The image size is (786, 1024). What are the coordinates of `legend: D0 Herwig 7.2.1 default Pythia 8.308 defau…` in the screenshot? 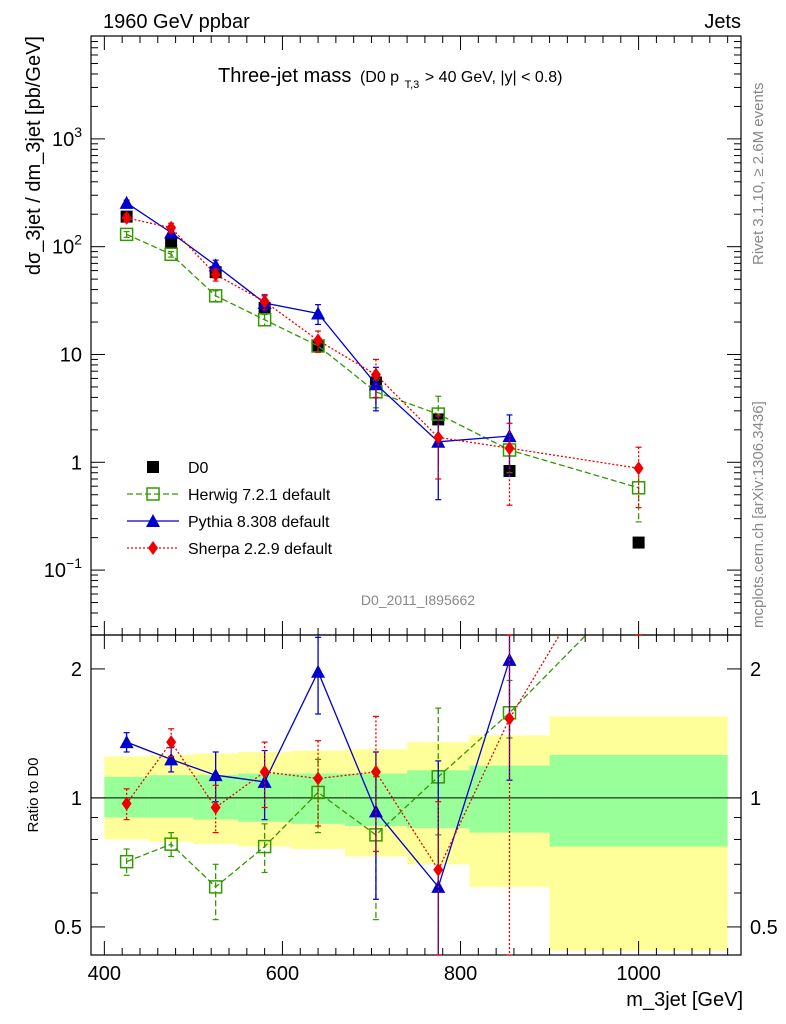 It's located at (230, 509).